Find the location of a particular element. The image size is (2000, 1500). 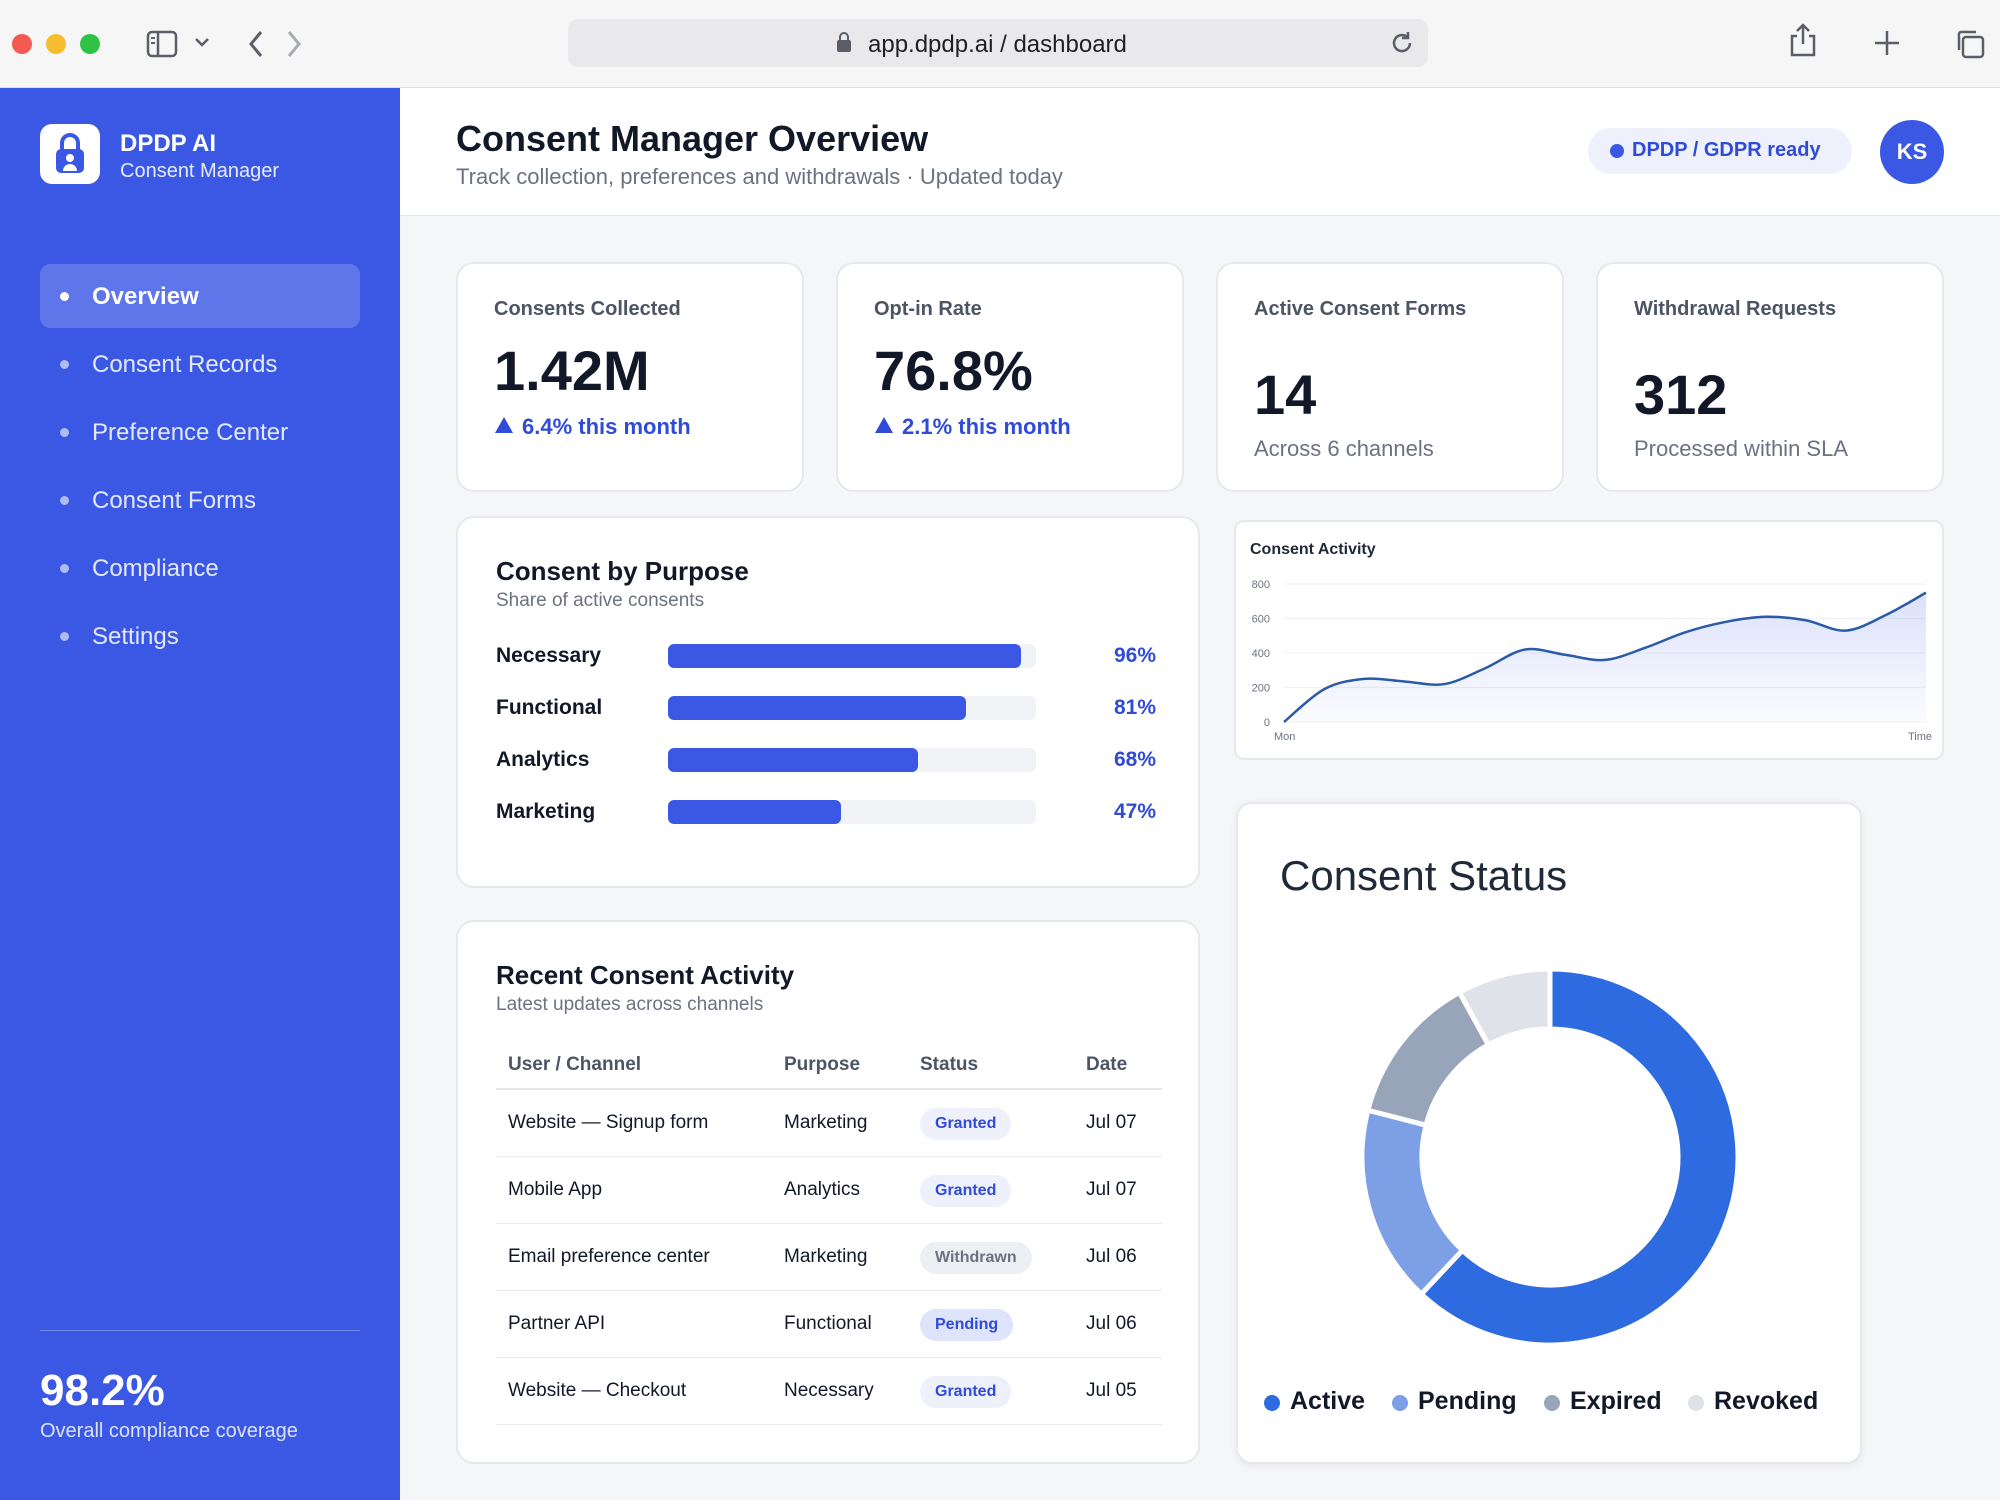

column-header: Purpose is located at coordinates (822, 1064).